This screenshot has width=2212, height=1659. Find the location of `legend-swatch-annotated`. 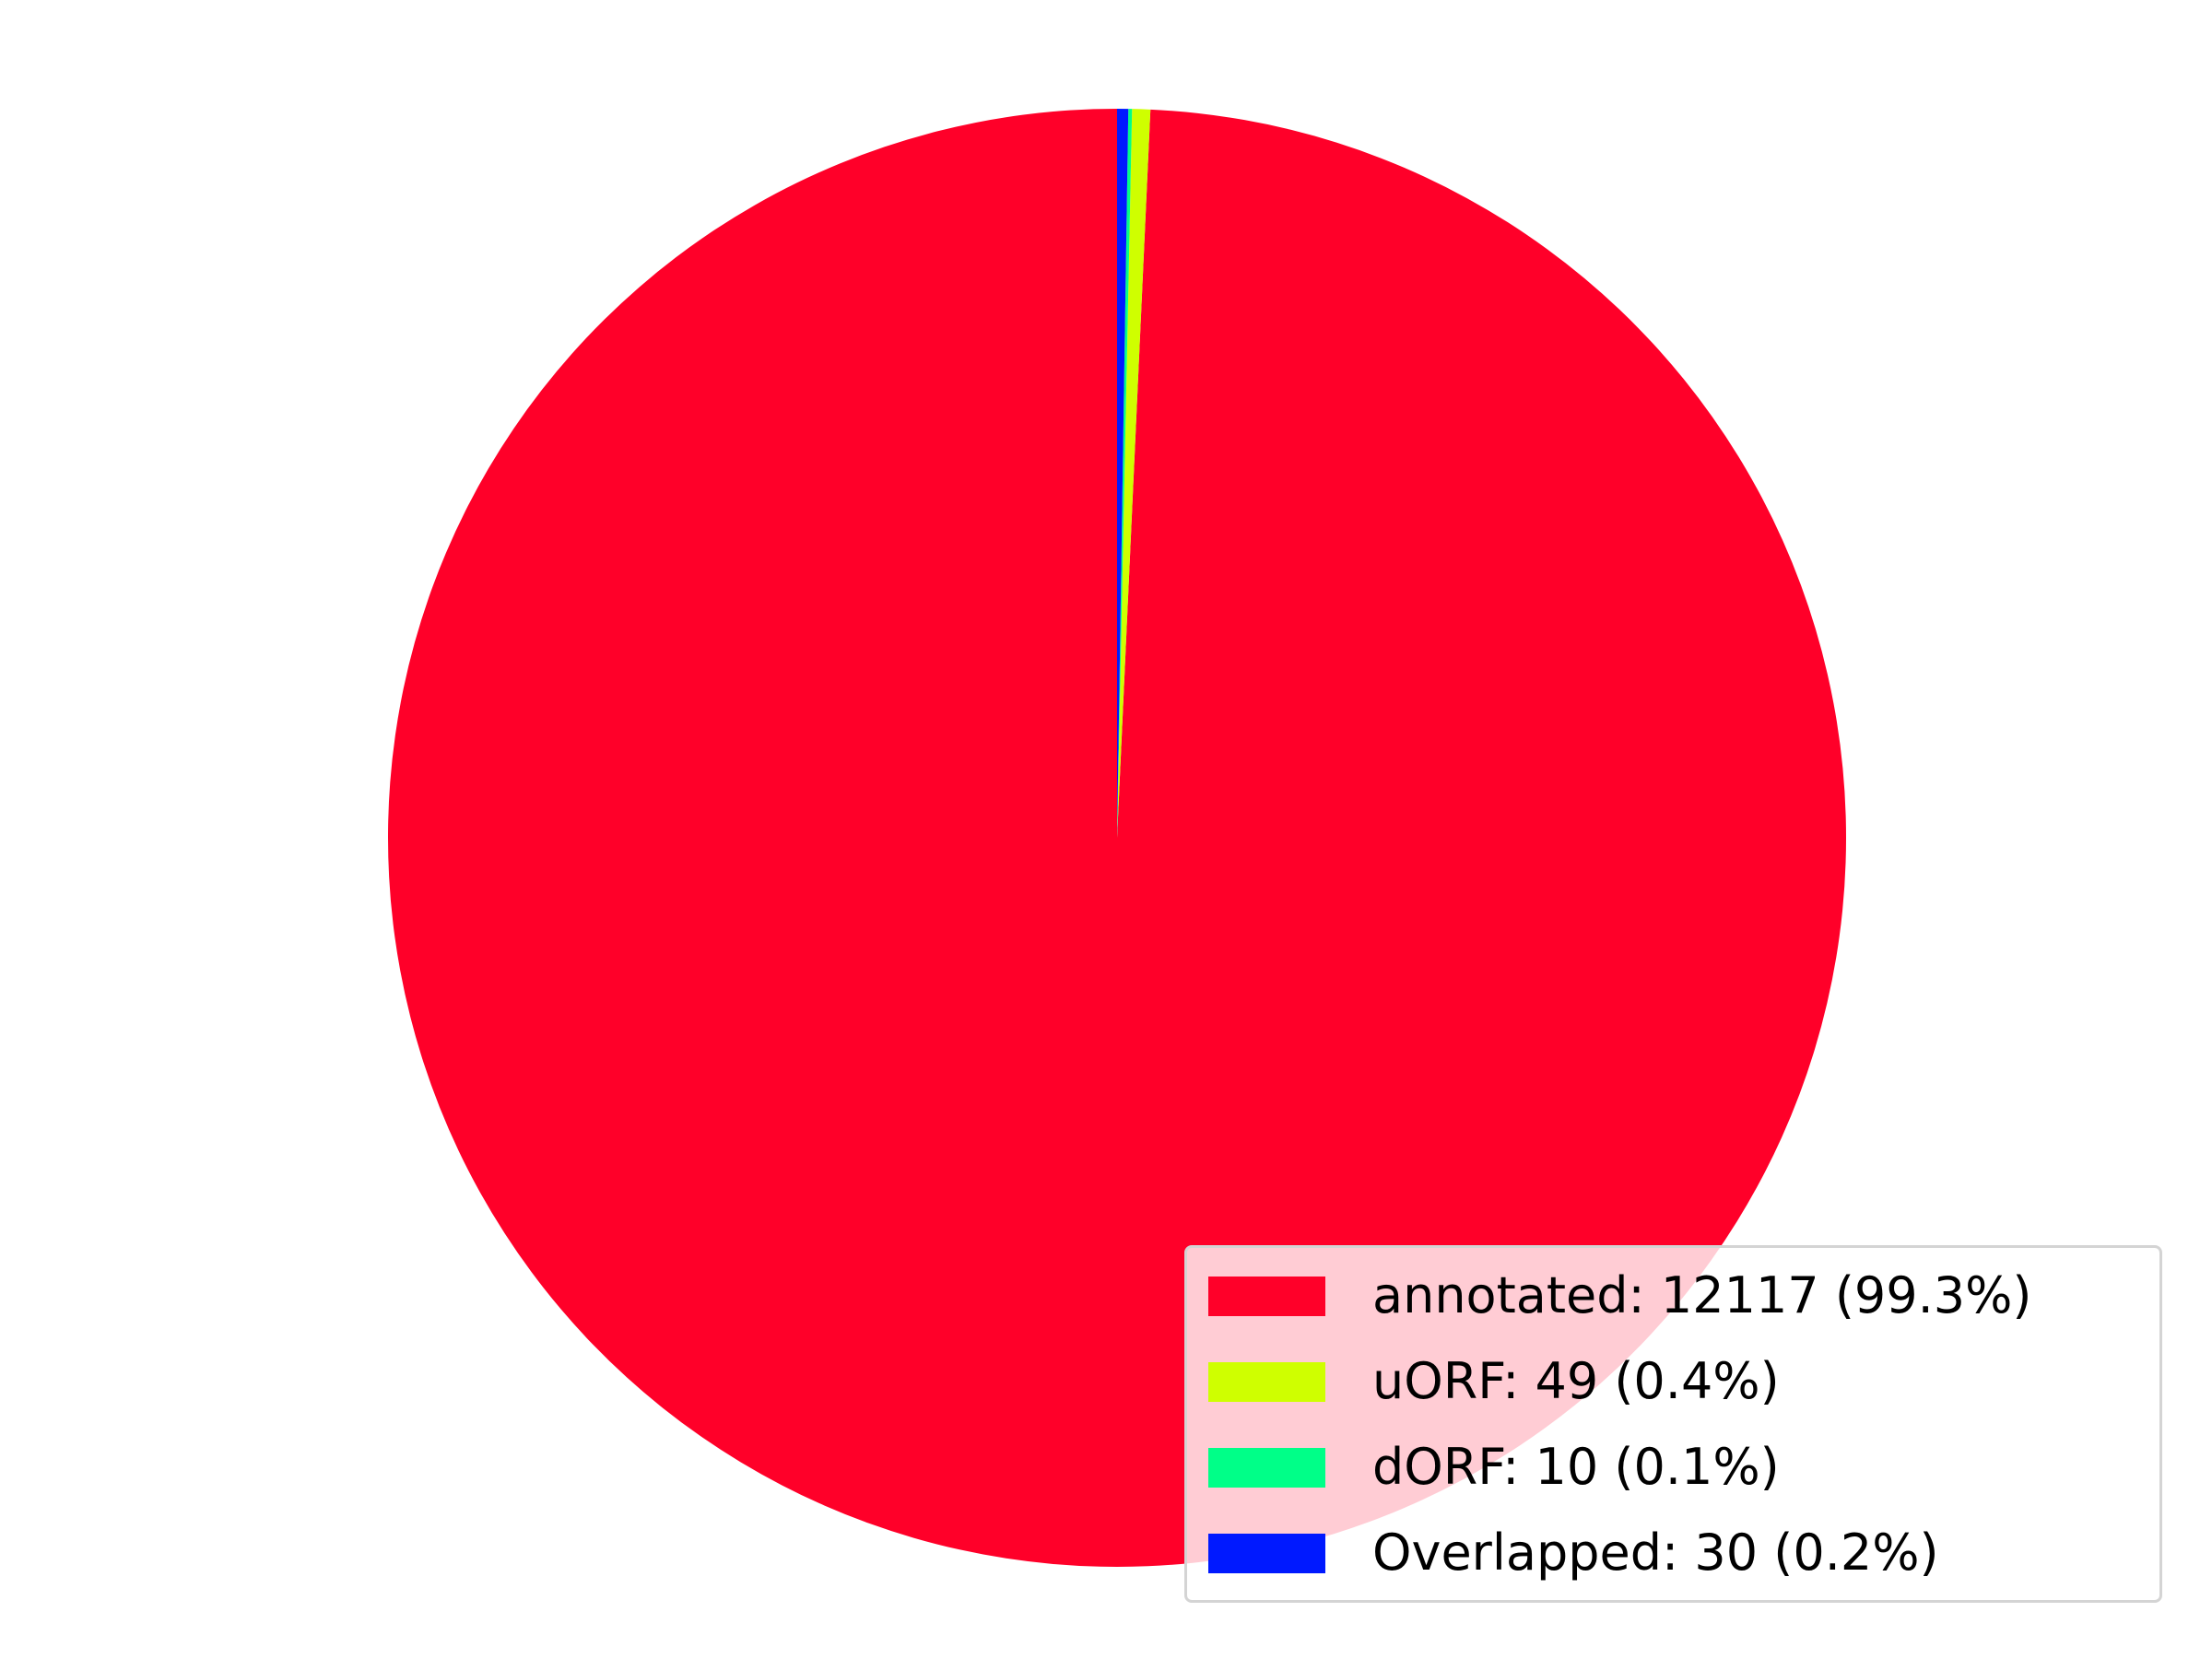

legend-swatch-annotated is located at coordinates (1266, 1296).